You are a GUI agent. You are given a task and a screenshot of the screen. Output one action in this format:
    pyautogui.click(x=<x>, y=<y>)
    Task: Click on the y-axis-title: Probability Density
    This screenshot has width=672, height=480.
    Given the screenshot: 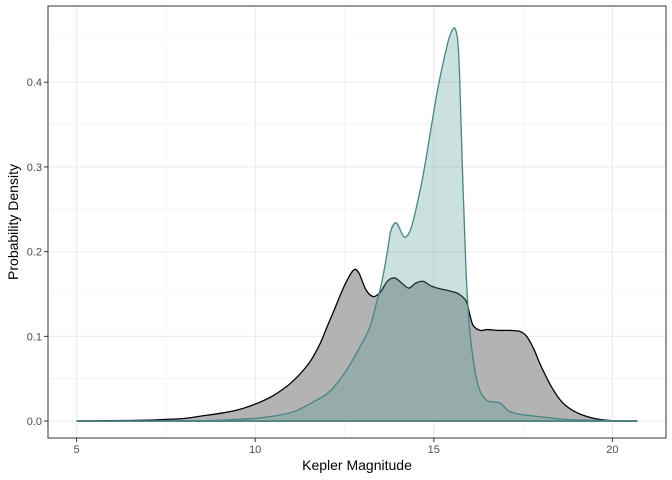 What is the action you would take?
    pyautogui.click(x=13, y=222)
    